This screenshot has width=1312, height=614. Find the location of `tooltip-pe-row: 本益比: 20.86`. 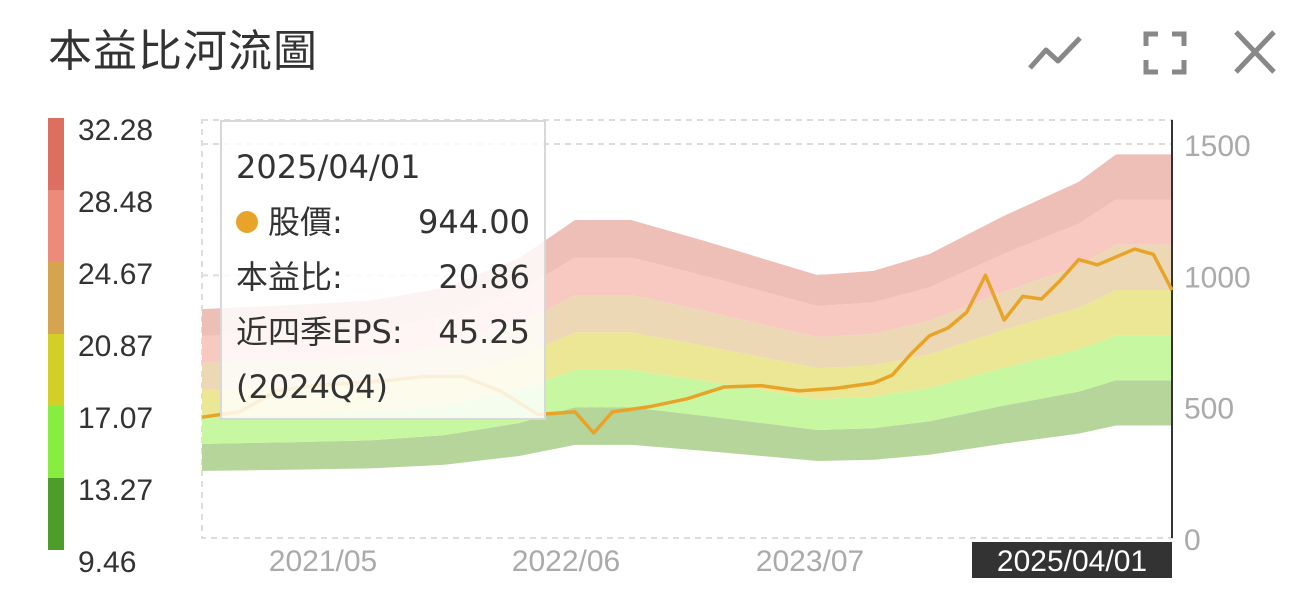

tooltip-pe-row: 本益比: 20.86 is located at coordinates (383, 277).